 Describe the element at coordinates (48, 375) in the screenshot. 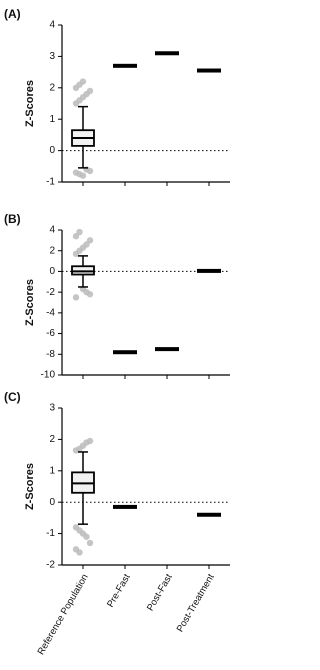

I see `y-tick-label: -10` at that location.